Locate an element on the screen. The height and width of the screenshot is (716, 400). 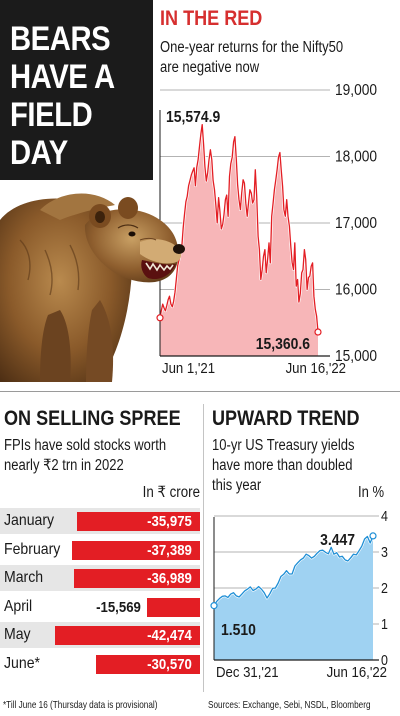
nifty-subtitle-line: One-year returns for the Nifty50 is located at coordinates (252, 47).